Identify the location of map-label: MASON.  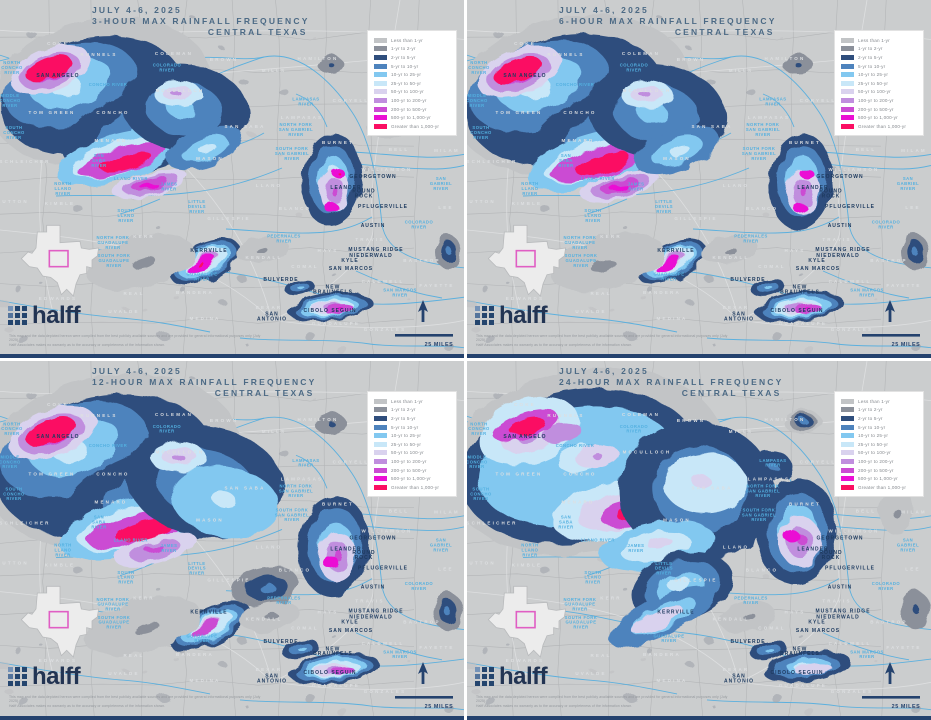
(677, 519).